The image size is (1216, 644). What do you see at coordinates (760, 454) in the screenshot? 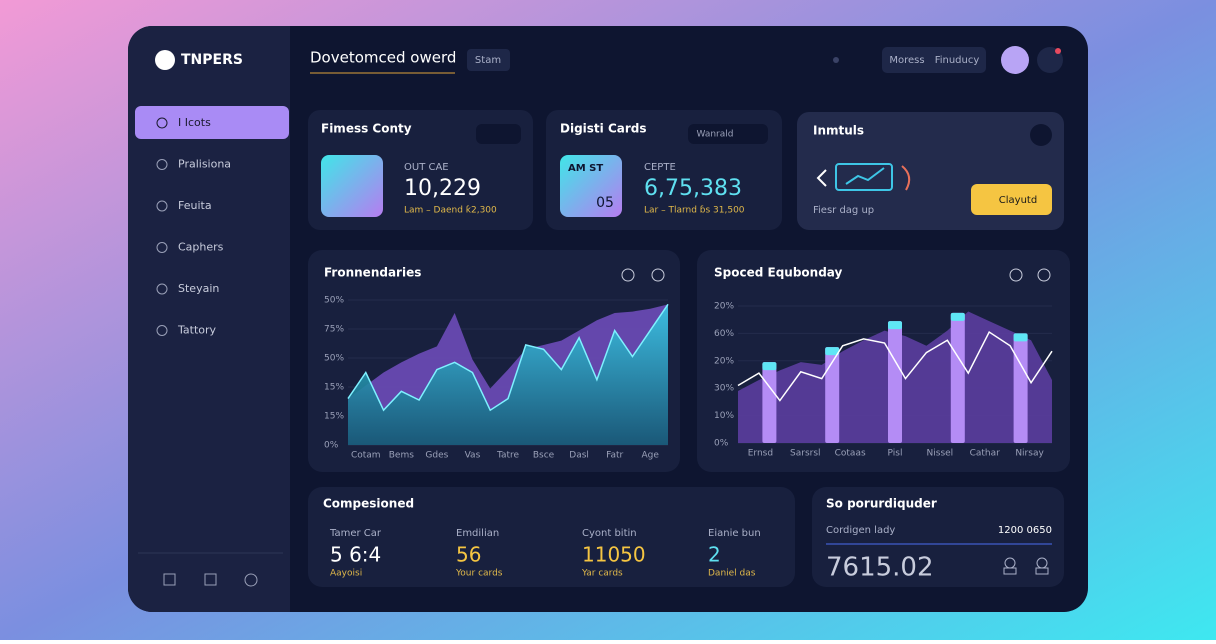
I see `x-tick-label: Ernsd` at bounding box center [760, 454].